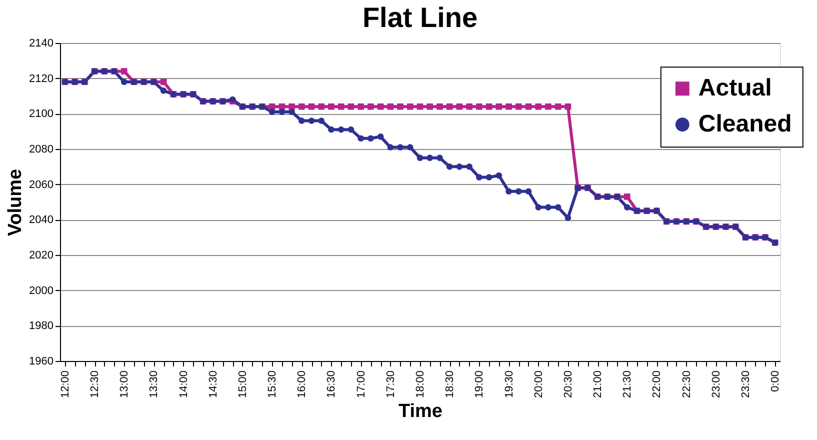  I want to click on chart-title: Flat Line, so click(420, 17).